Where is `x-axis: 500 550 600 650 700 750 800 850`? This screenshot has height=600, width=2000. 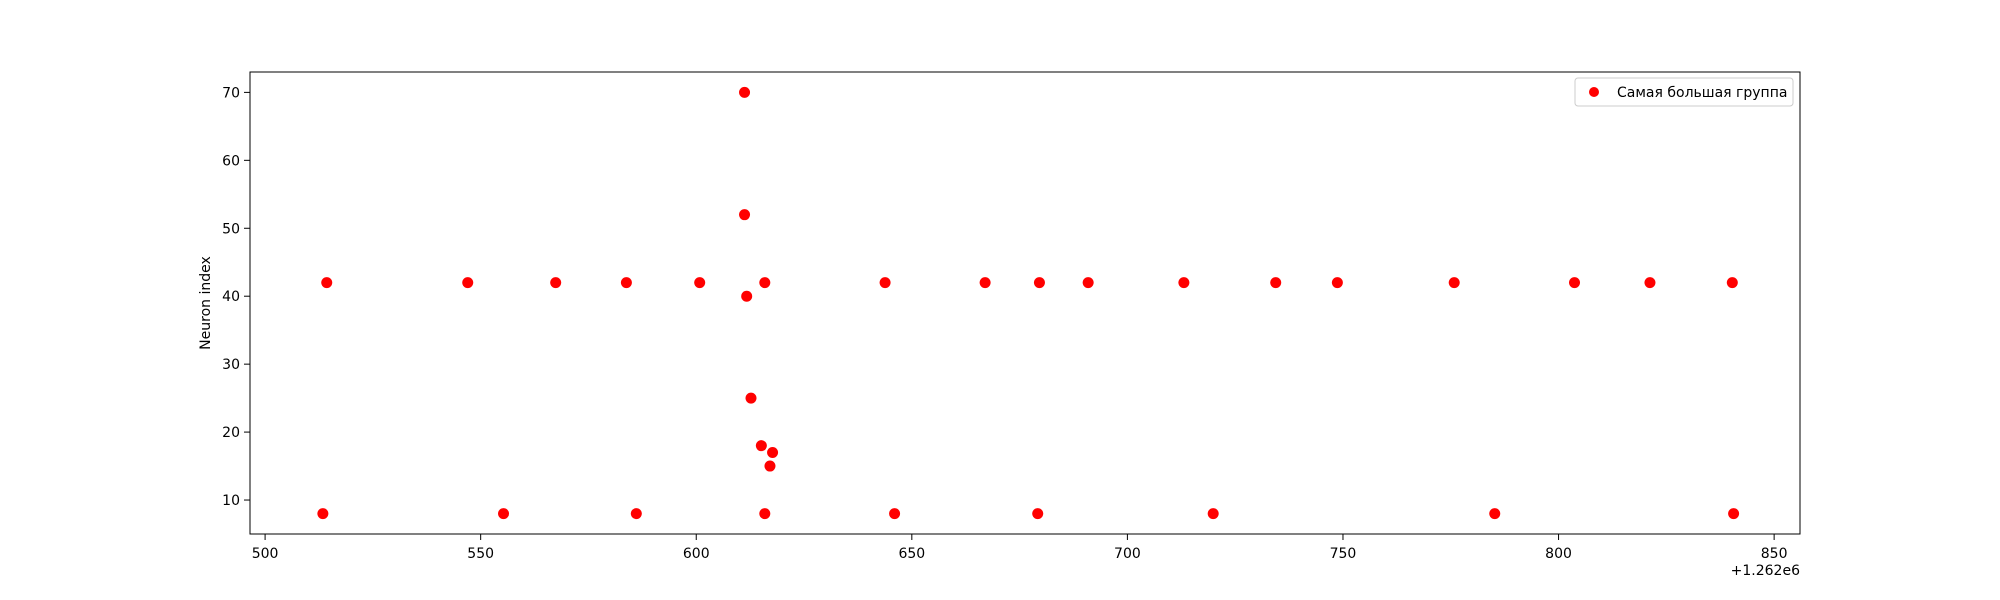
x-axis: 500 550 600 650 700 750 800 850 is located at coordinates (1020, 548).